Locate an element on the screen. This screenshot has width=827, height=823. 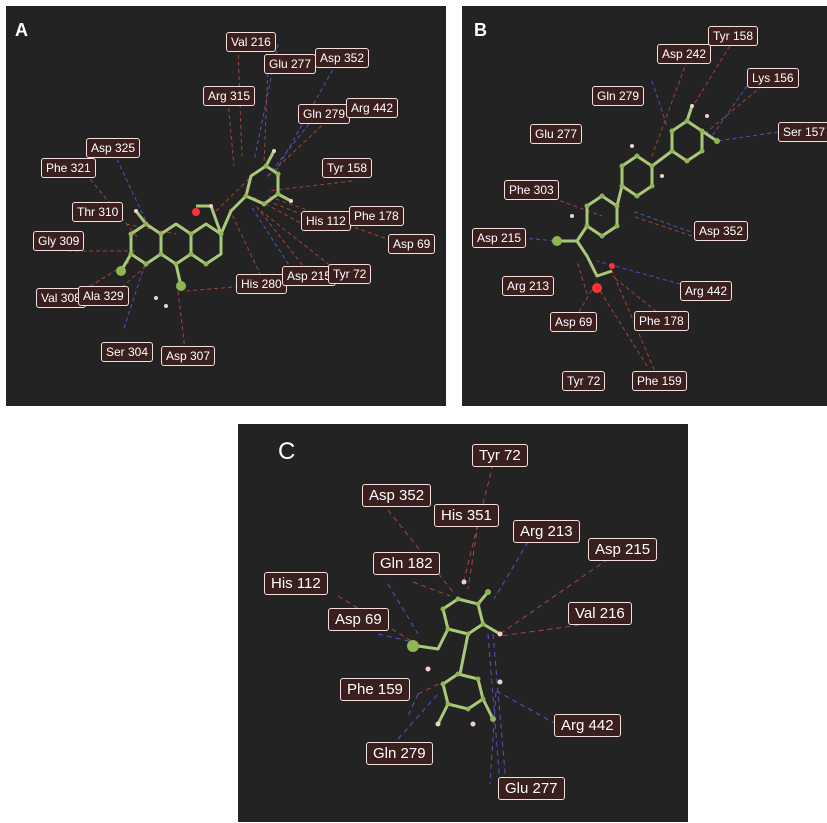
panel-letter: B is located at coordinates (480, 30).